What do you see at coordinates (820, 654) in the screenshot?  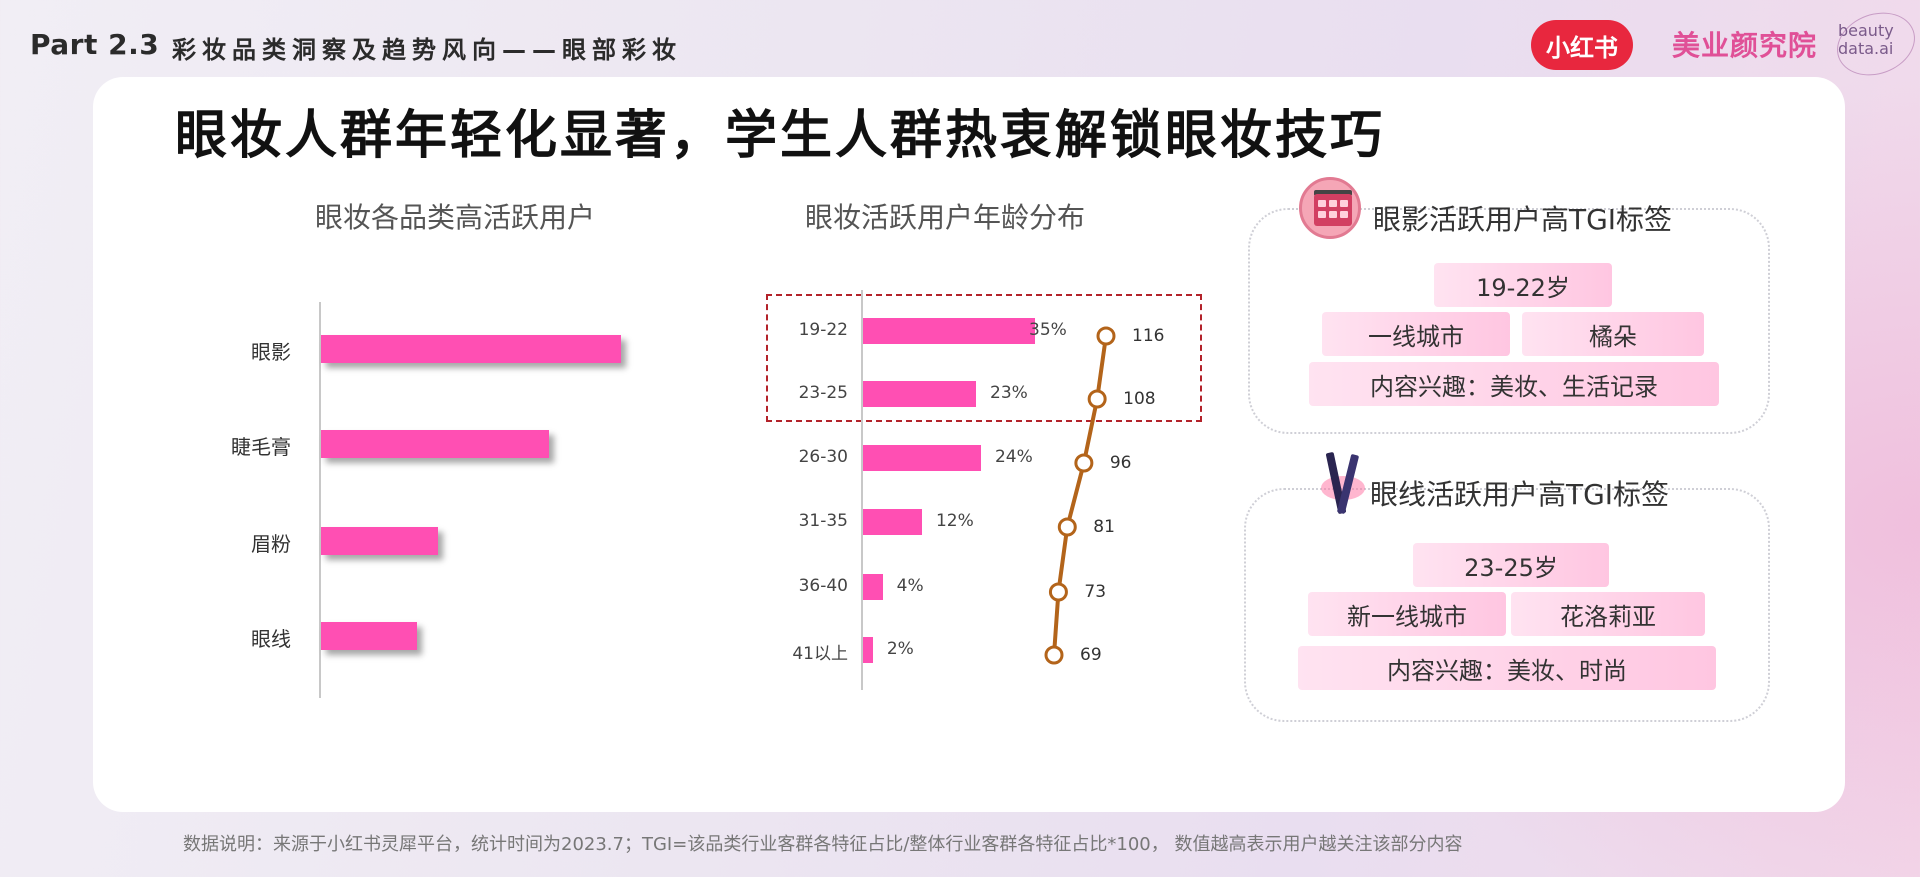 I see `age-label: 41以上` at bounding box center [820, 654].